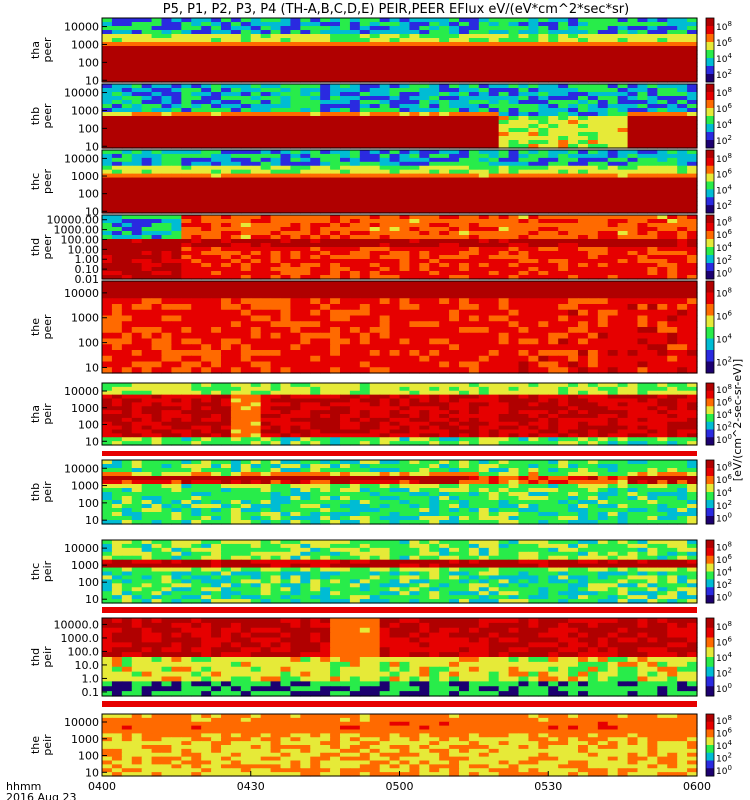  Describe the element at coordinates (710, 107) in the screenshot. I see `colorbar-segment` at that location.